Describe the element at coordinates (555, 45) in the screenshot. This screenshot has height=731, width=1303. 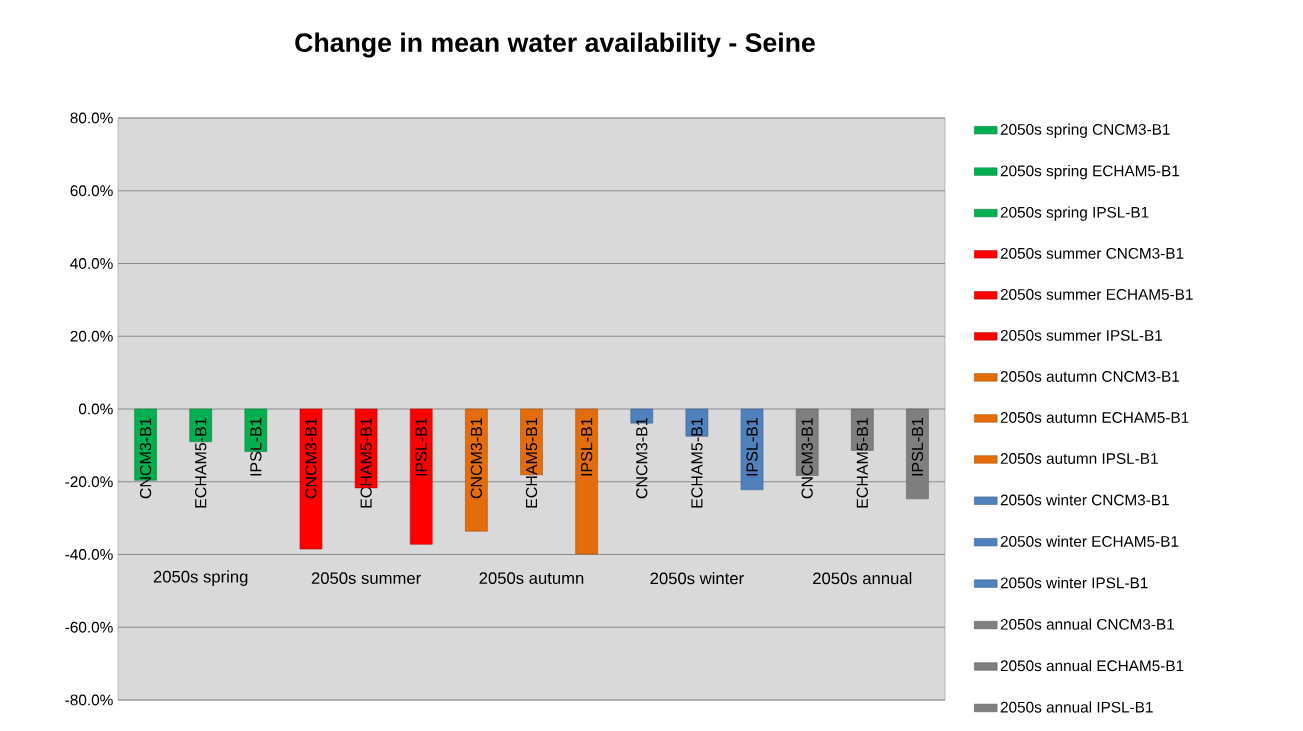
I see `chart-title: Change in mean water availability - Seine` at that location.